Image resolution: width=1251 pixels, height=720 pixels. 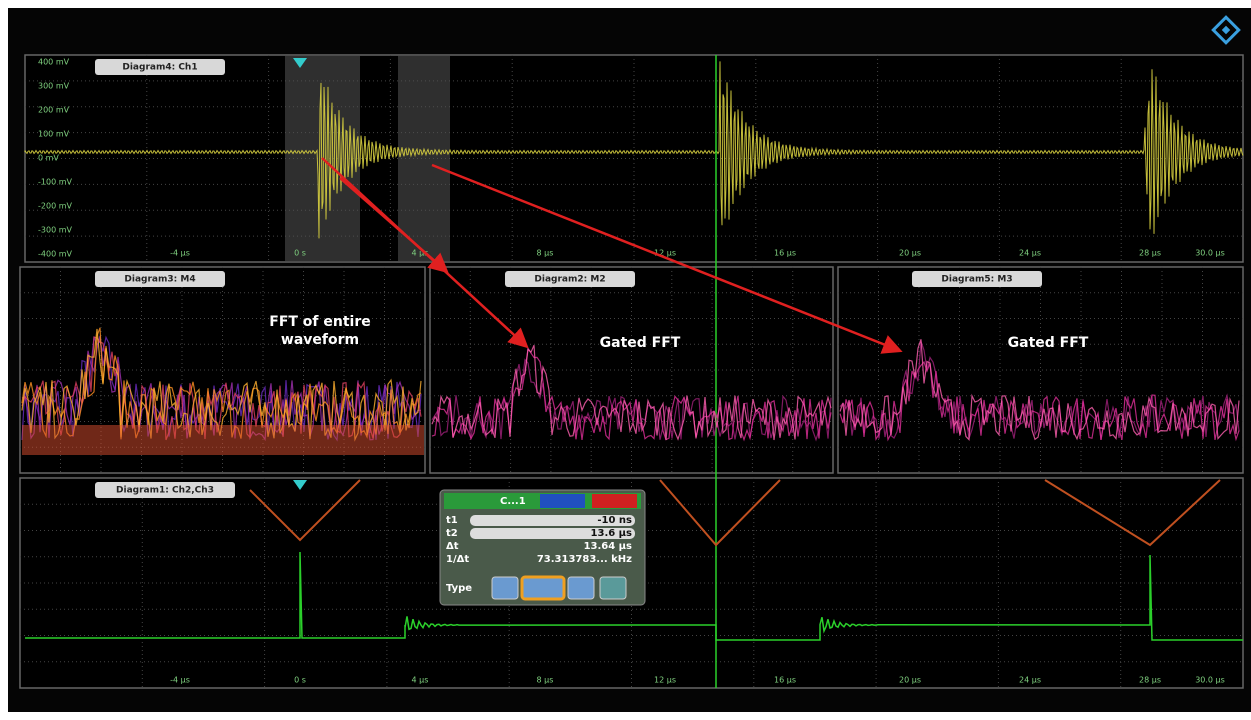 I want to click on row-label: t2, so click(x=452, y=533).